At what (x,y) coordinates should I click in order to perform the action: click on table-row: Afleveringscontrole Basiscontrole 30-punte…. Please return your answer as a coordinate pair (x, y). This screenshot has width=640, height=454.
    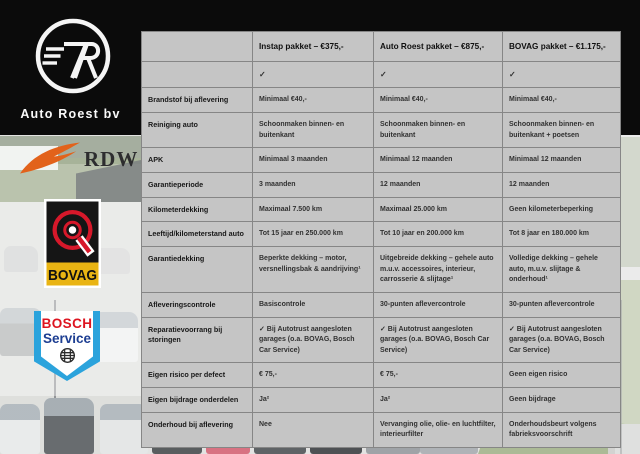
    Looking at the image, I should click on (381, 305).